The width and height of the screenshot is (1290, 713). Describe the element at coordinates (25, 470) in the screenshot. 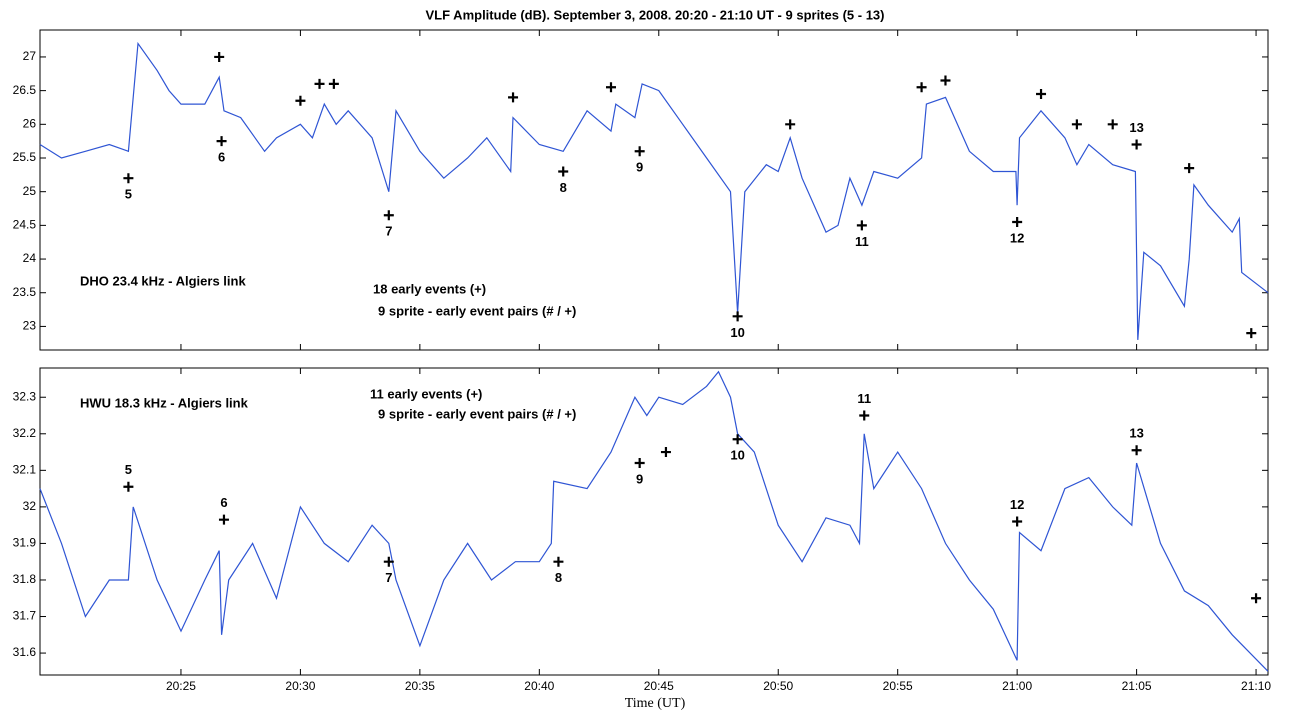

I see `y-tick-label: 32.1` at that location.